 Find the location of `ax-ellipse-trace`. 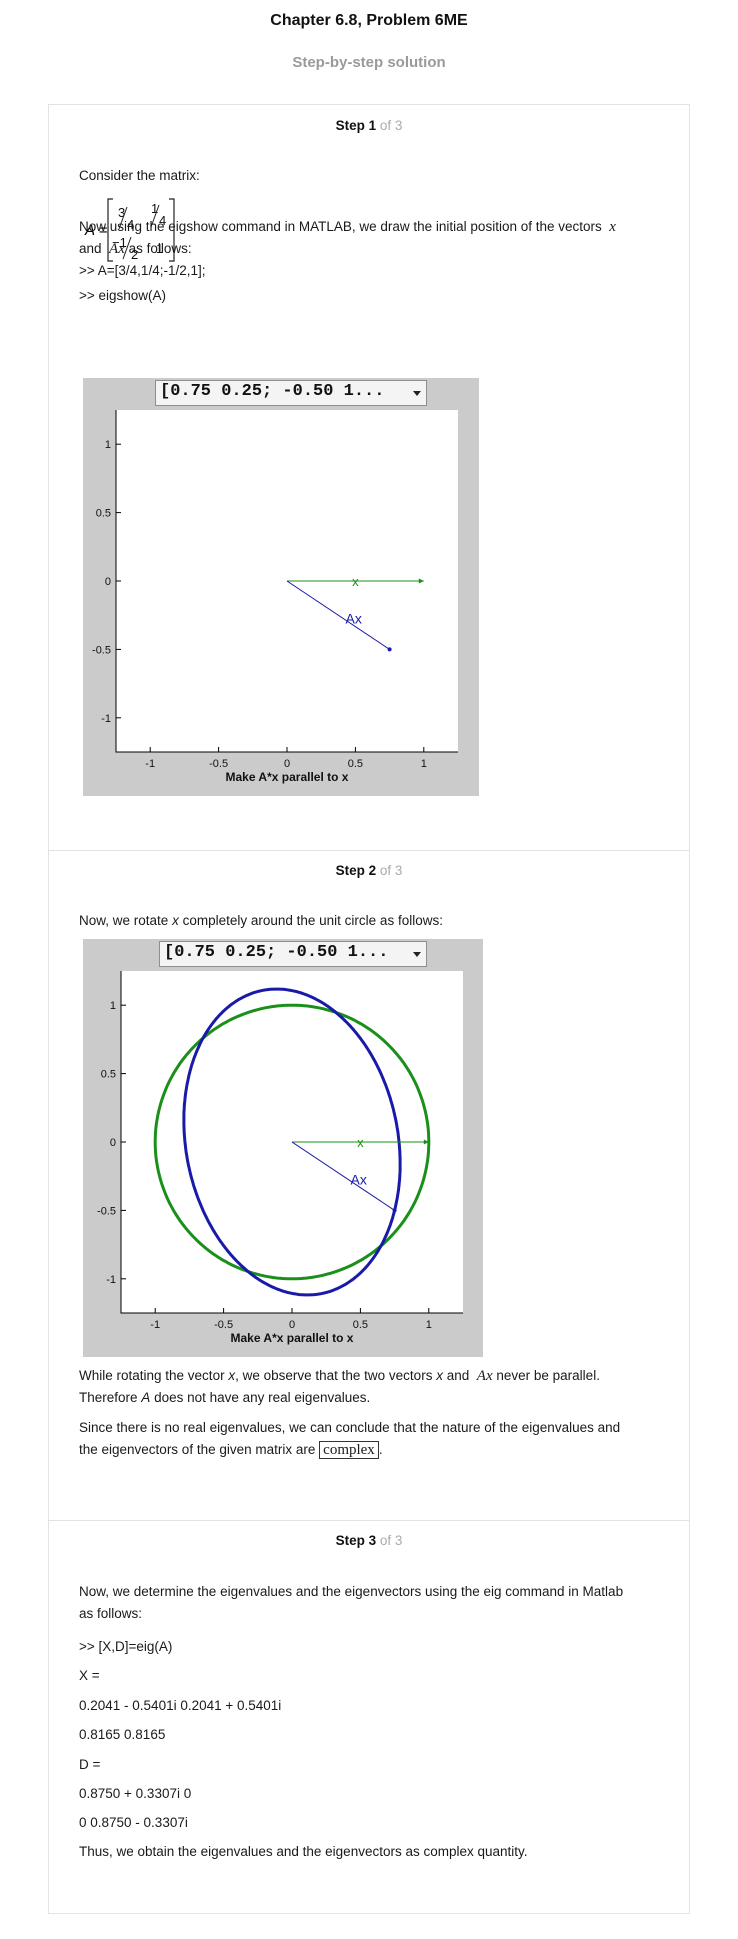

ax-ellipse-trace is located at coordinates (292, 1142).